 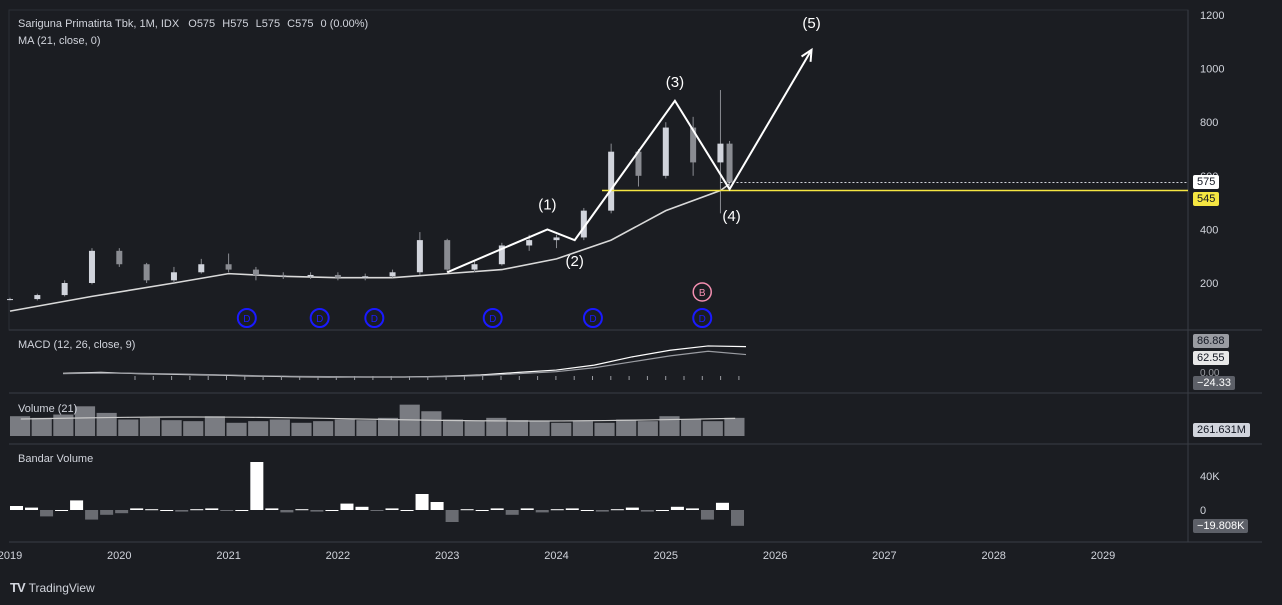 What do you see at coordinates (1211, 341) in the screenshot?
I see `macd-value-tag: 86.88` at bounding box center [1211, 341].